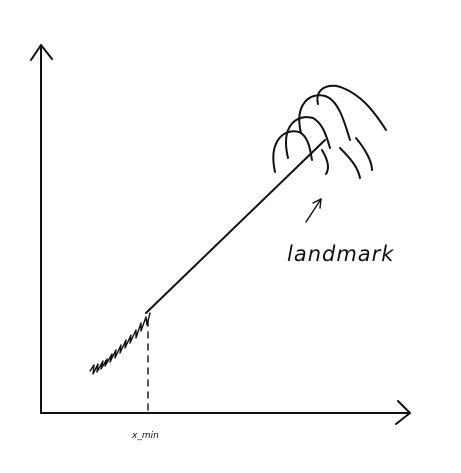 The image size is (461, 473). I want to click on landmark-arrow, so click(313, 210).